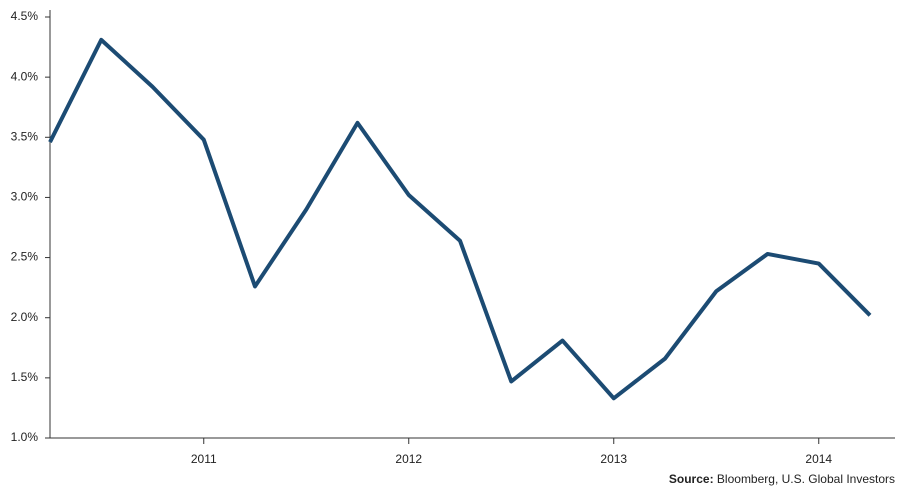 This screenshot has width=900, height=491. I want to click on y-tick-label: 2.5%, so click(25, 257).